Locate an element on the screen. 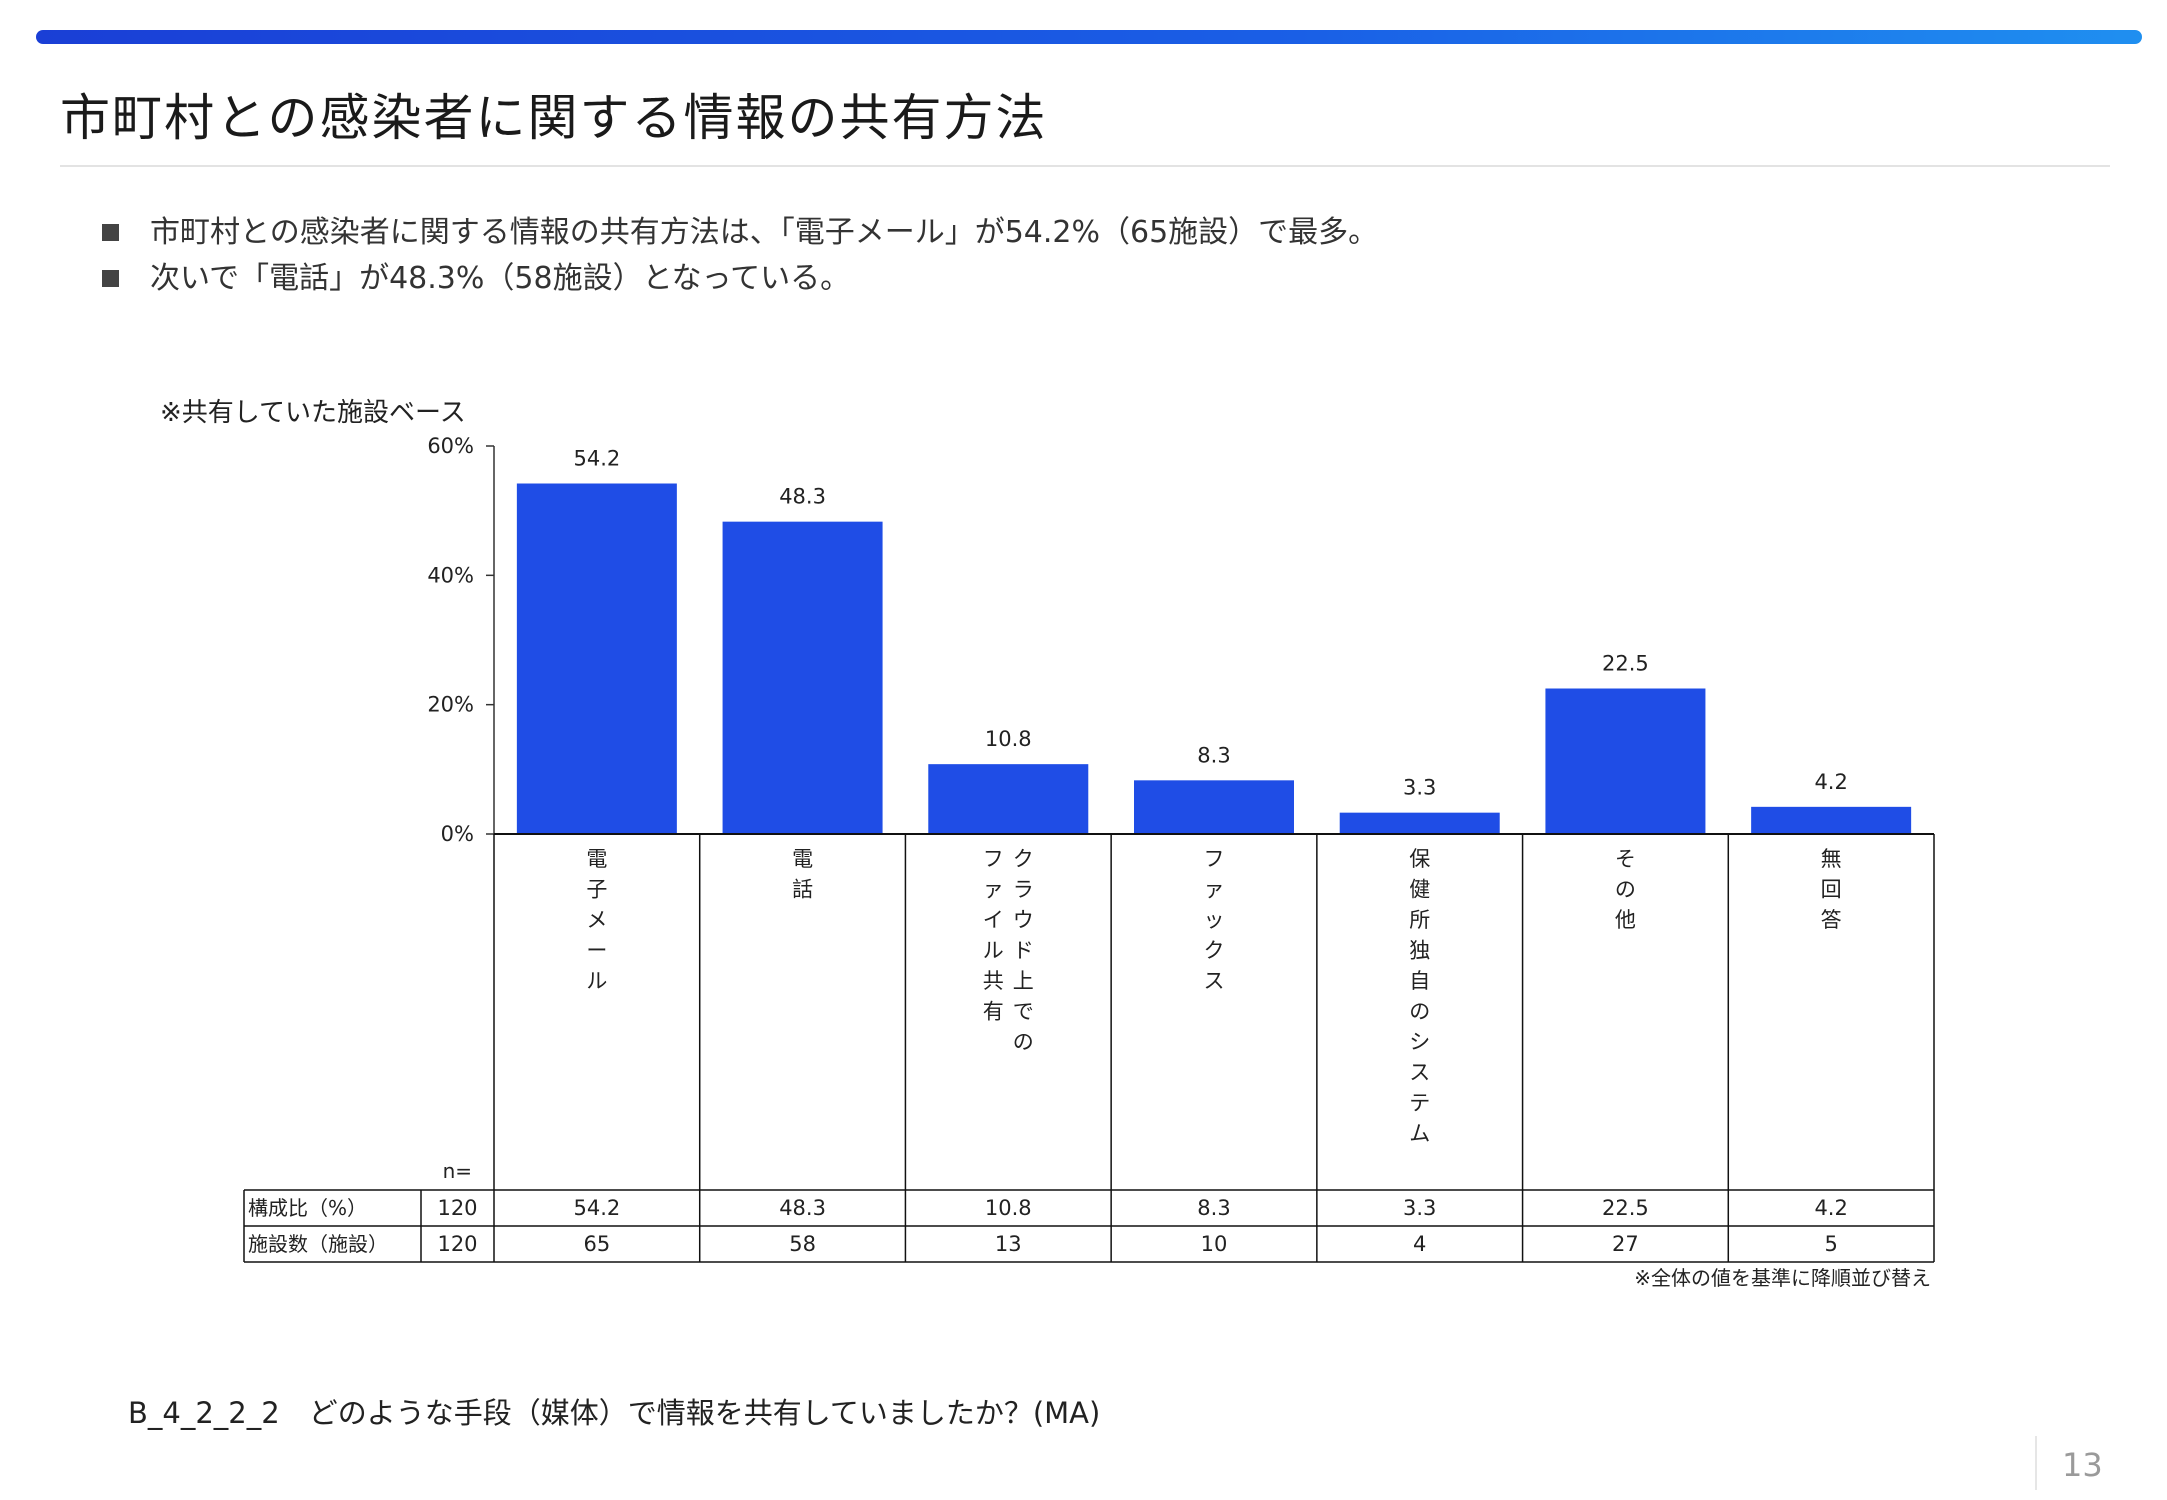  table-cell: 54.2 is located at coordinates (596, 1208).